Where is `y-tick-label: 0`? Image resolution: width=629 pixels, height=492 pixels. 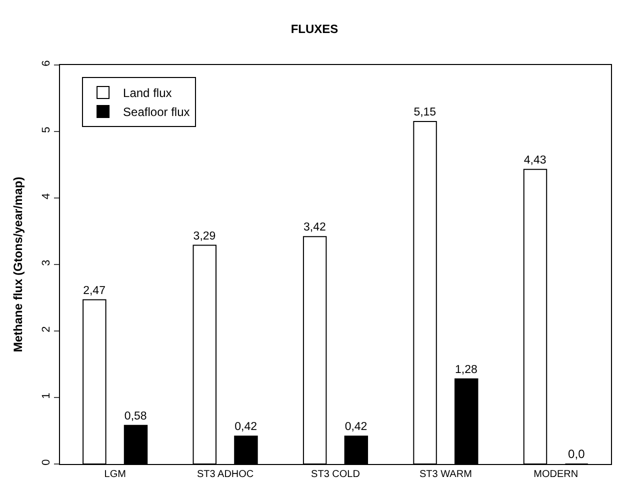 y-tick-label: 0 is located at coordinates (46, 462).